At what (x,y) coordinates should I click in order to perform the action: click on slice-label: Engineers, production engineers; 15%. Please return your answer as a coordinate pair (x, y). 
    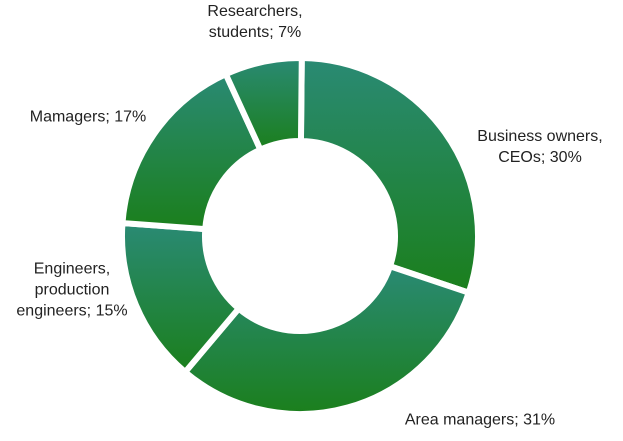
    Looking at the image, I should click on (72, 290).